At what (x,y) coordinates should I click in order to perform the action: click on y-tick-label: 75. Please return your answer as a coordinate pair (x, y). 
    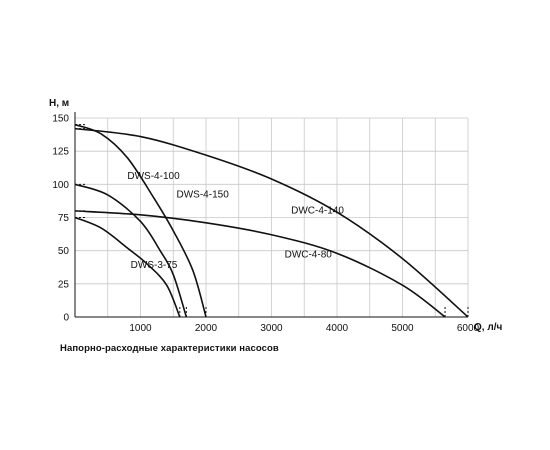
    Looking at the image, I should click on (64, 218).